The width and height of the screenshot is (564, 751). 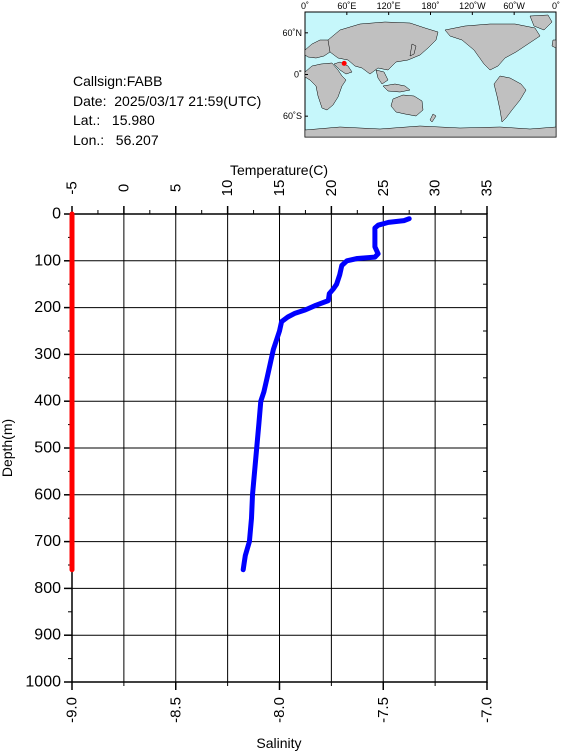 I want to click on depth-axis-label: Depth(m), so click(x=7, y=448).